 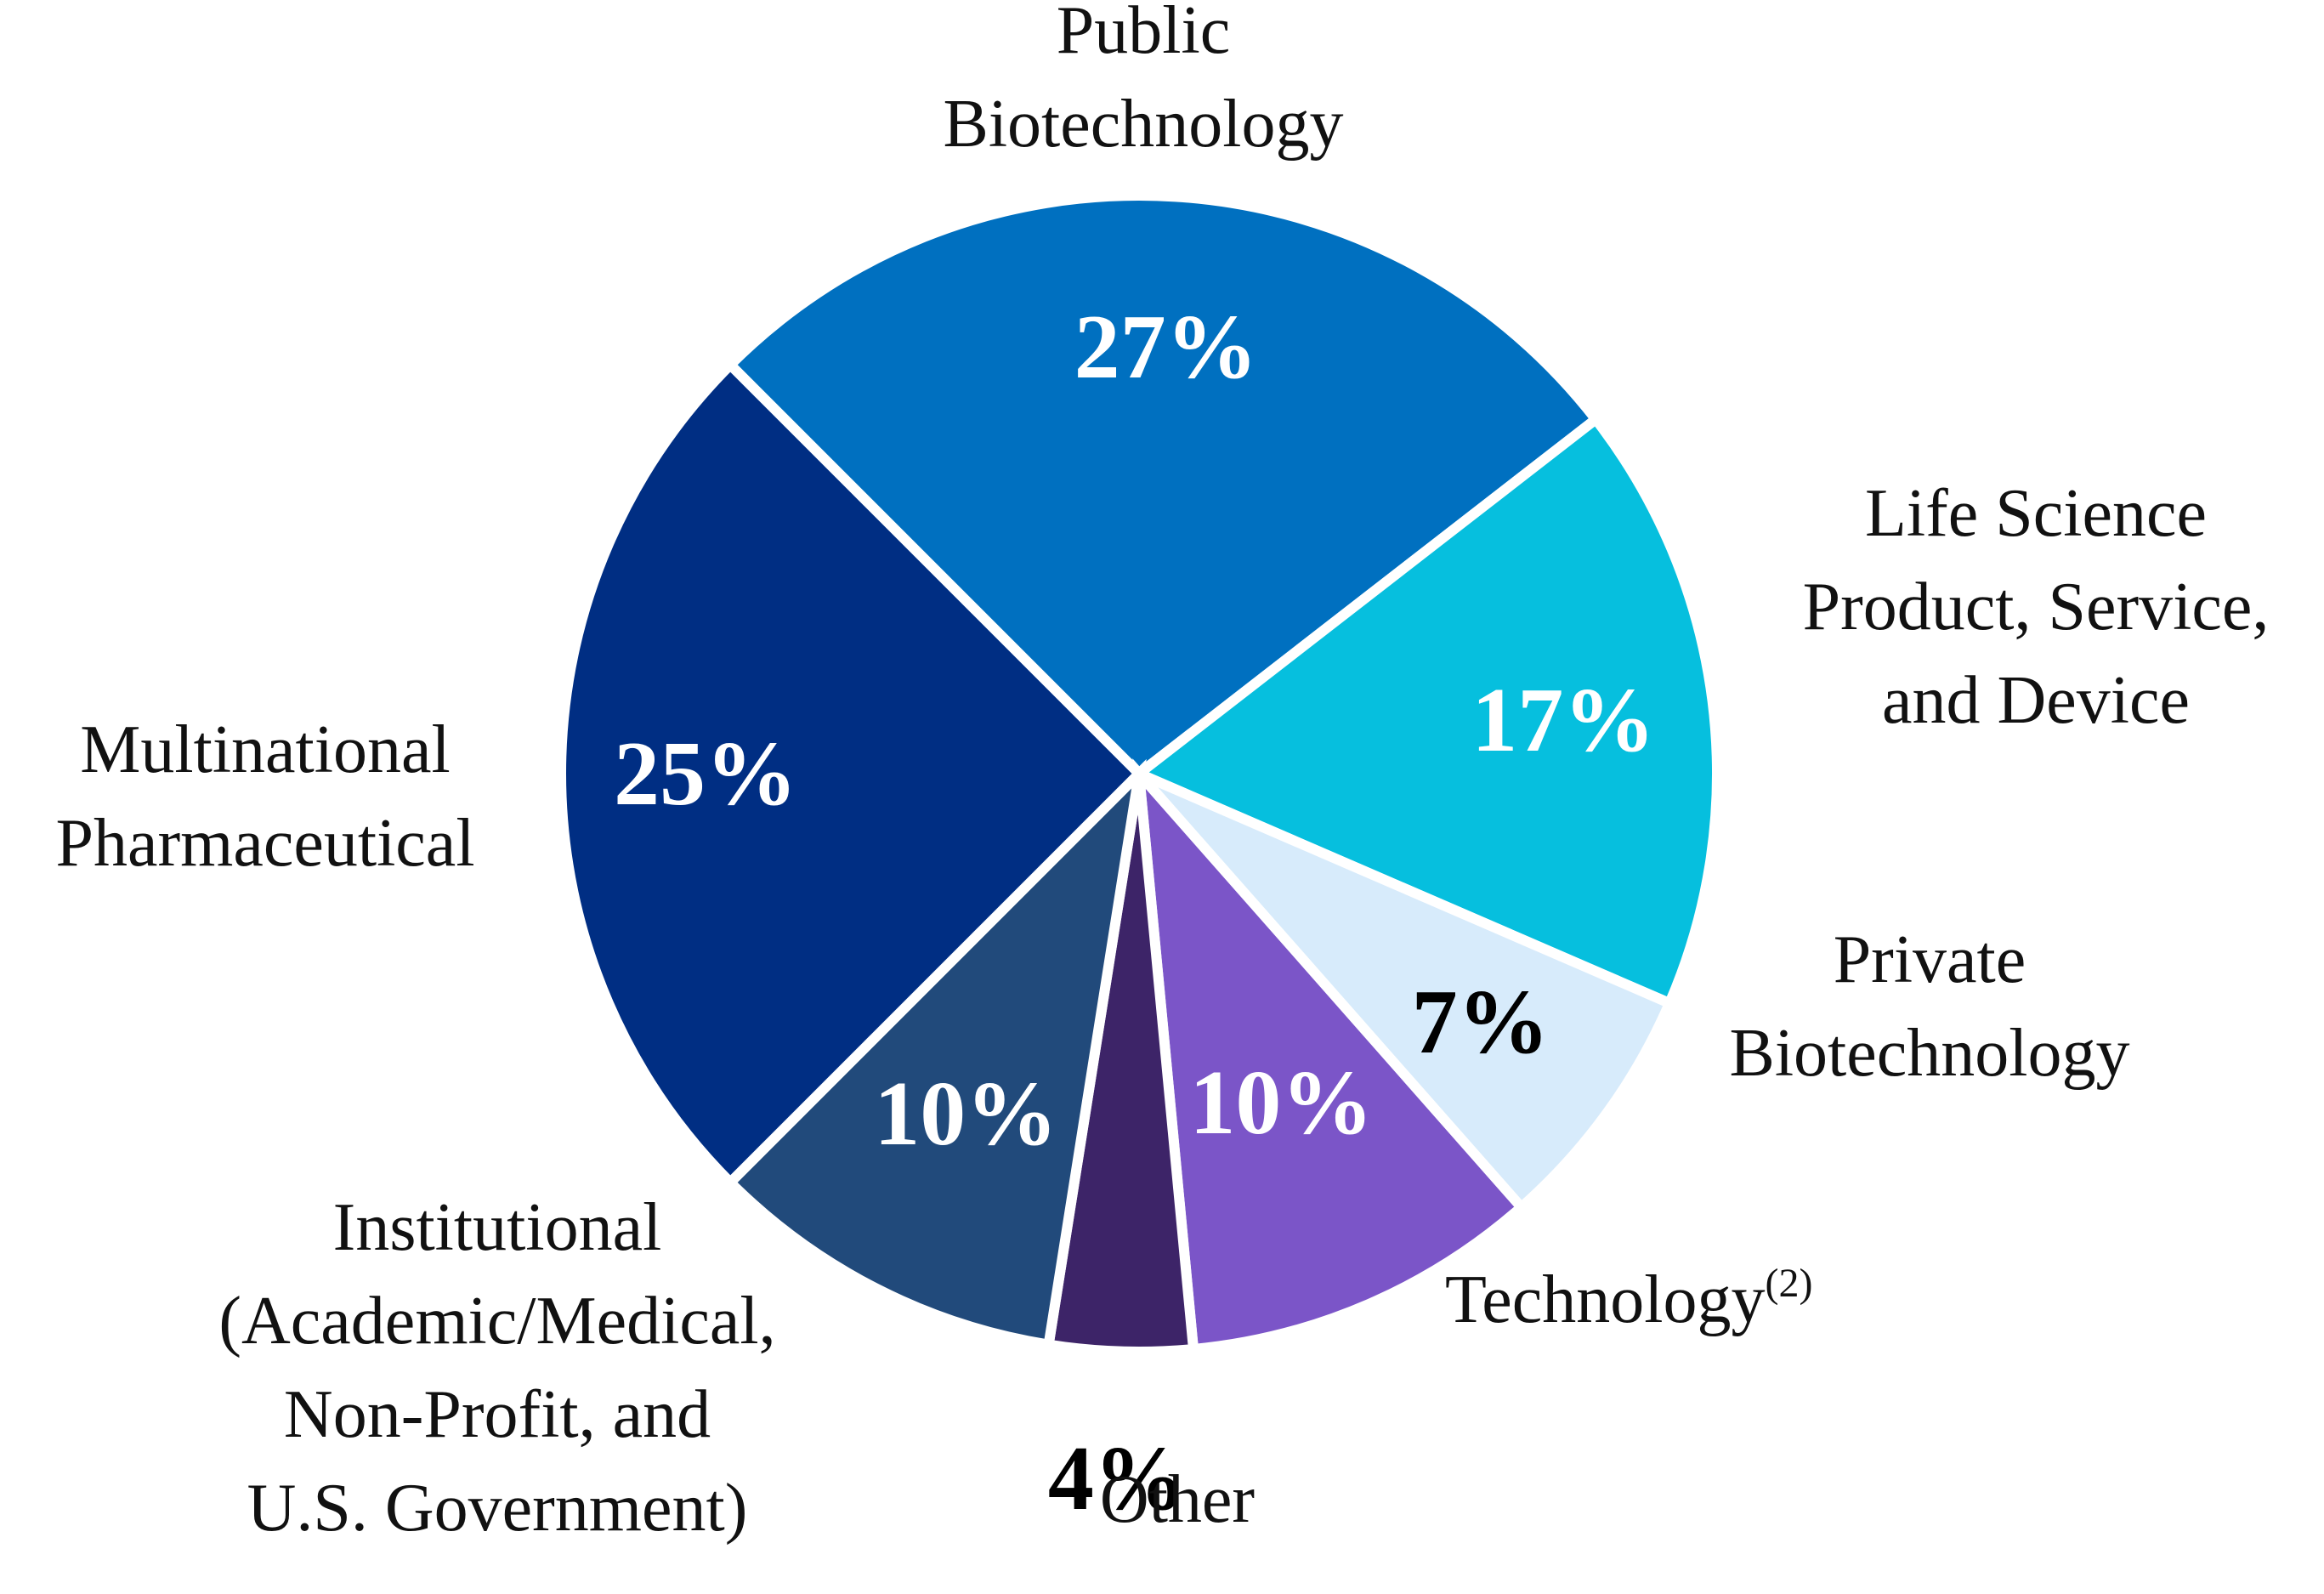 I want to click on slice-institutional-academic-medical-non-profit-and-u-s-government, so click(x=935, y=1054).